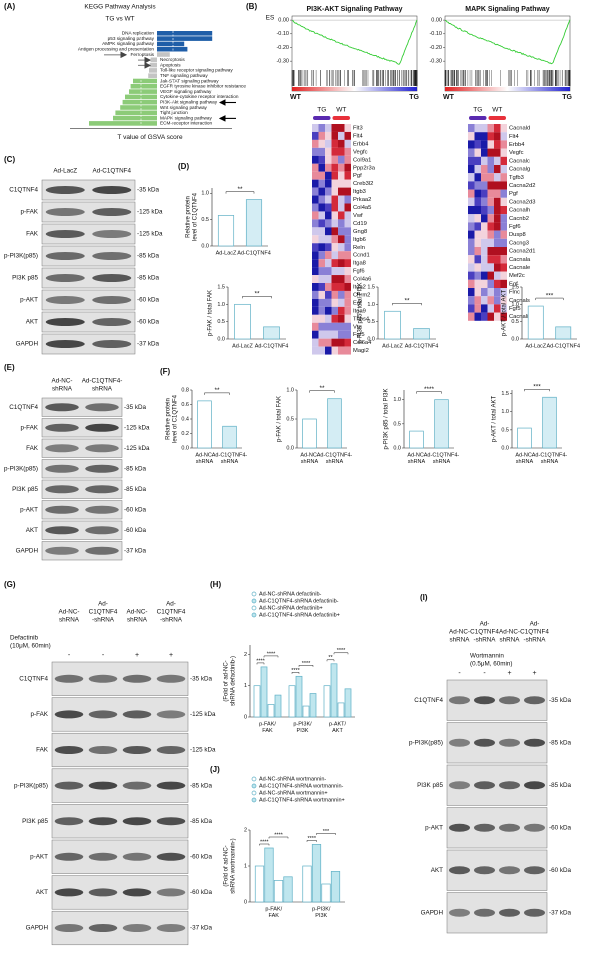  What do you see at coordinates (505, 430) in the screenshot?
I see `y-tick-label: 0.5` at bounding box center [505, 430].